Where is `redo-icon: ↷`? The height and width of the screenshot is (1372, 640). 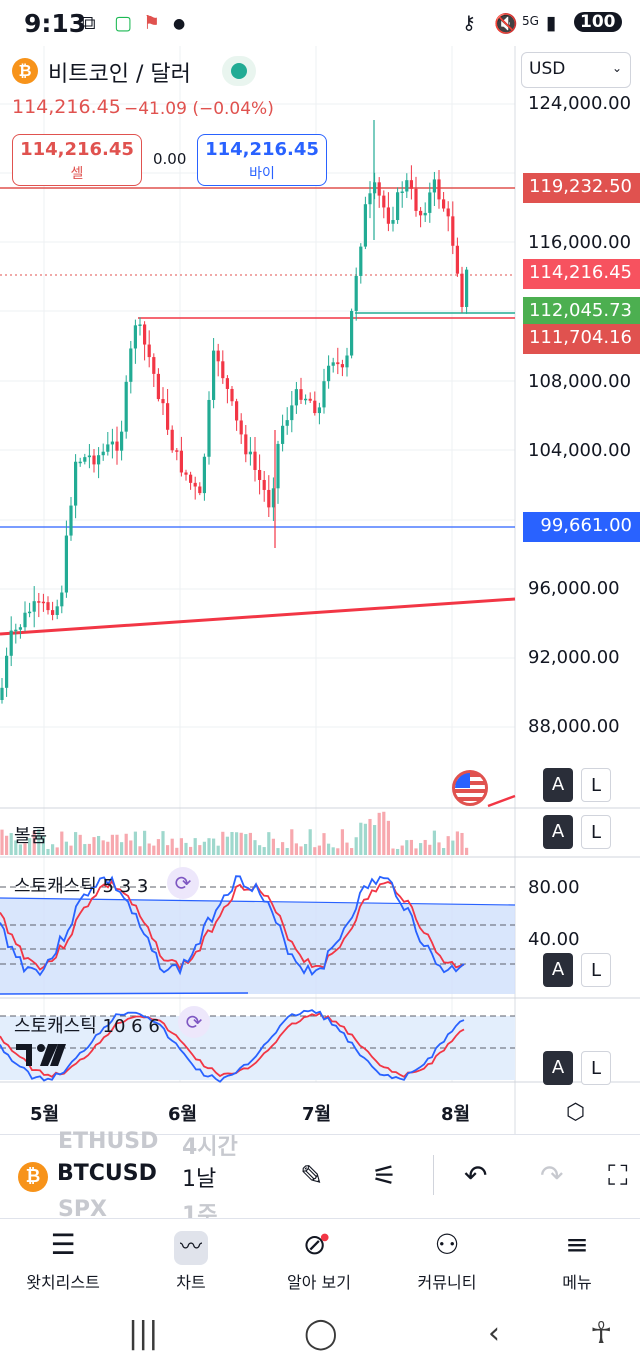
redo-icon: ↷ is located at coordinates (552, 1175).